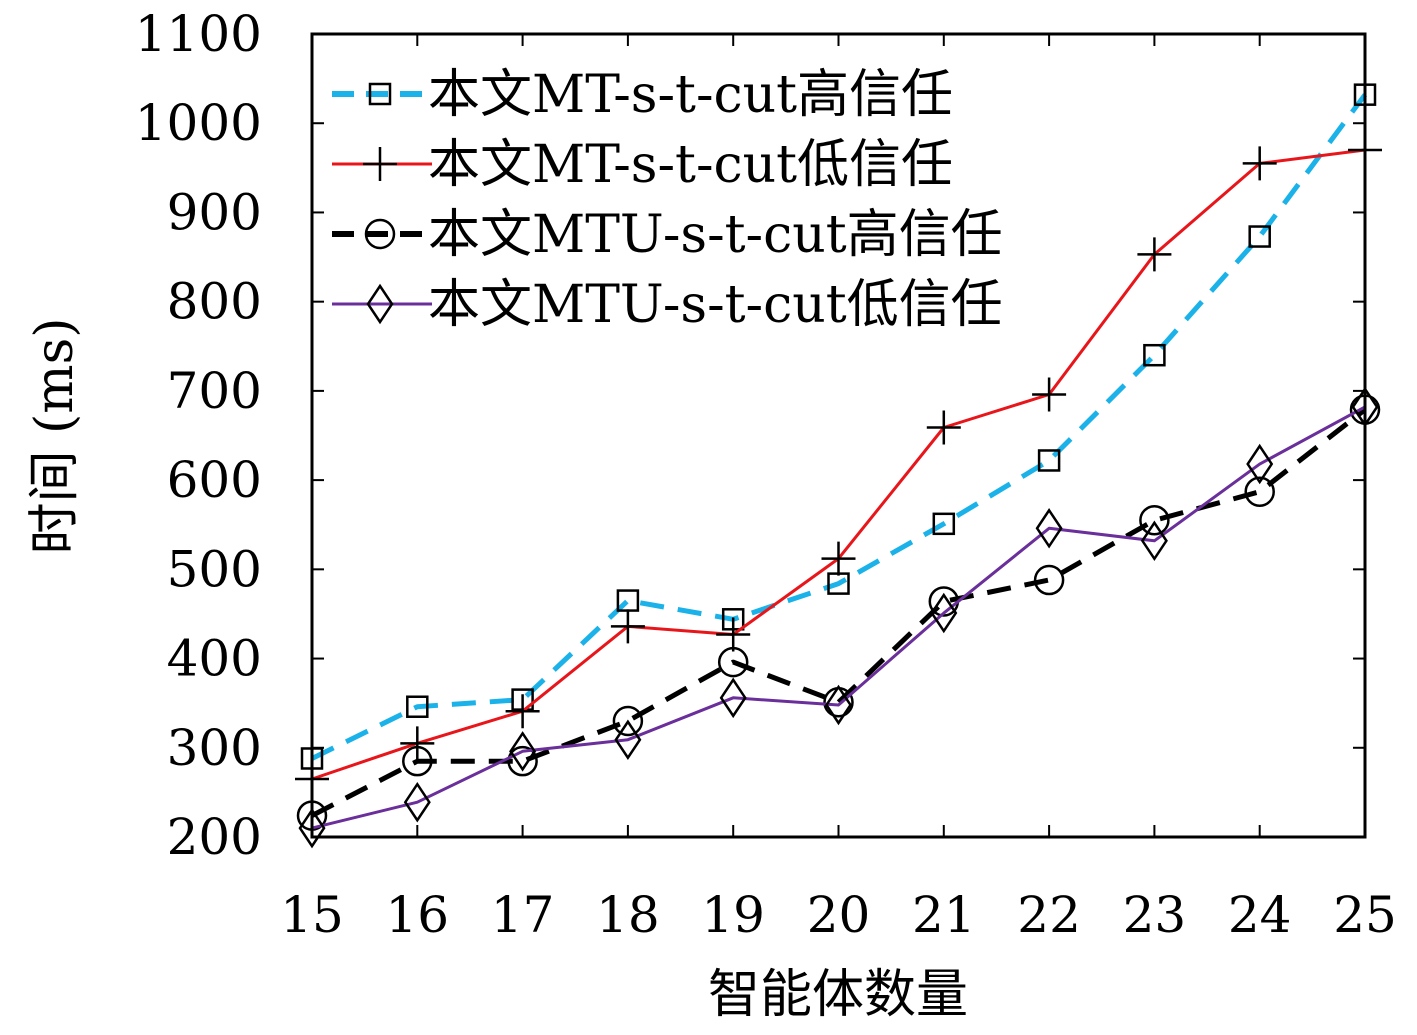 This screenshot has width=1417, height=1035. Describe the element at coordinates (1049, 915) in the screenshot. I see `x-tick-label: 22` at that location.